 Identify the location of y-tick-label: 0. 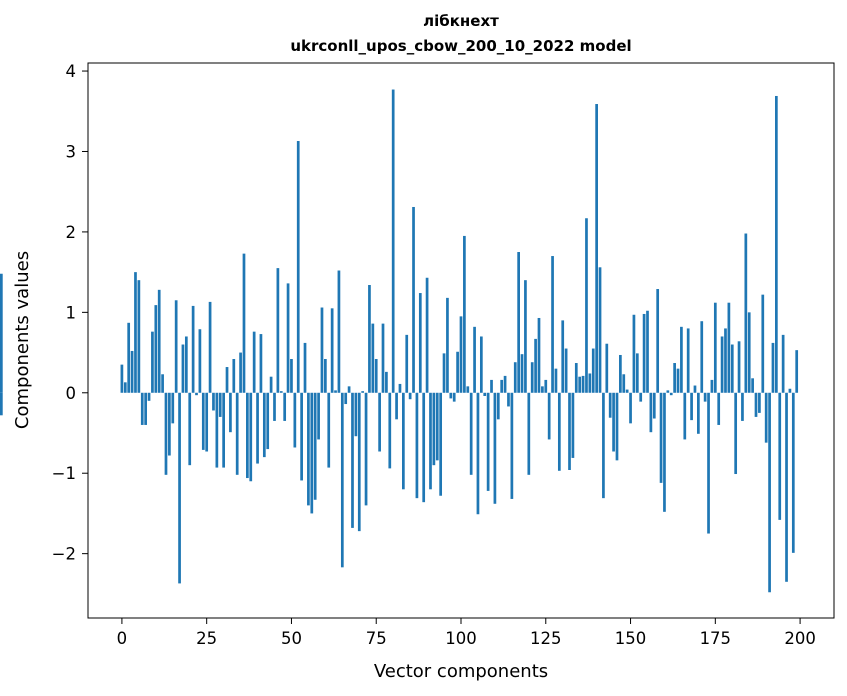
(71, 393).